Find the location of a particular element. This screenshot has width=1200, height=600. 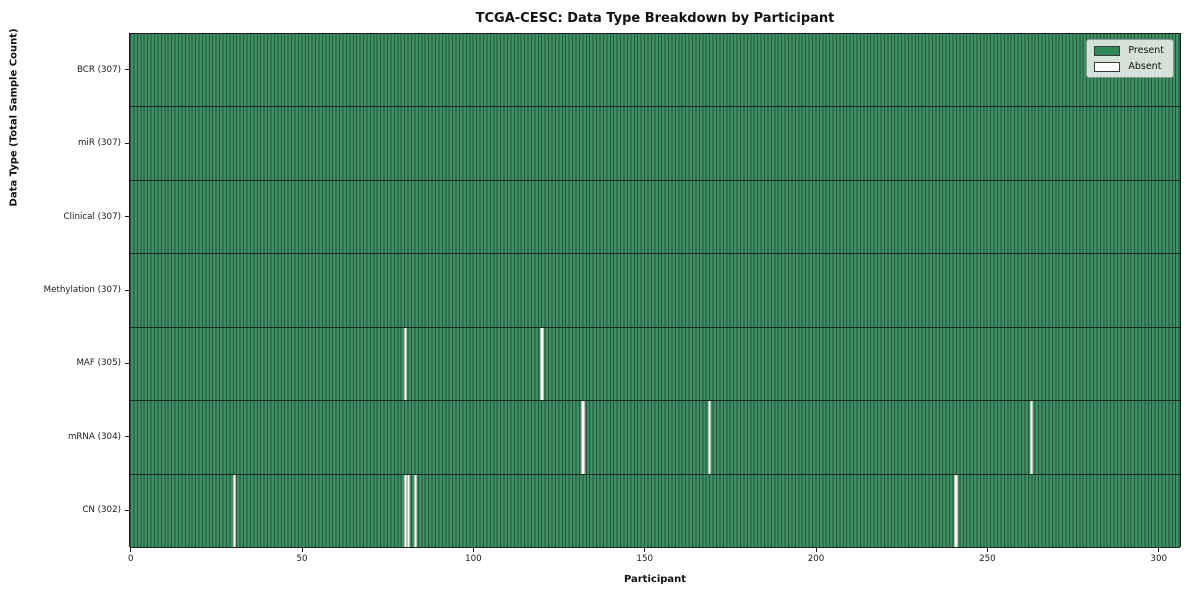

ytick-mark-CN is located at coordinates (127, 510).